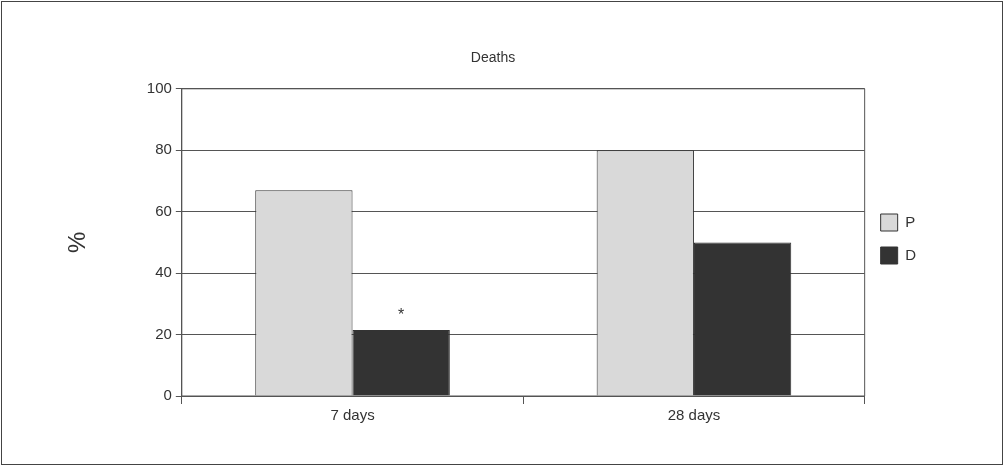 Image resolution: width=1006 pixels, height=468 pixels. I want to click on legend-label: P, so click(910, 221).